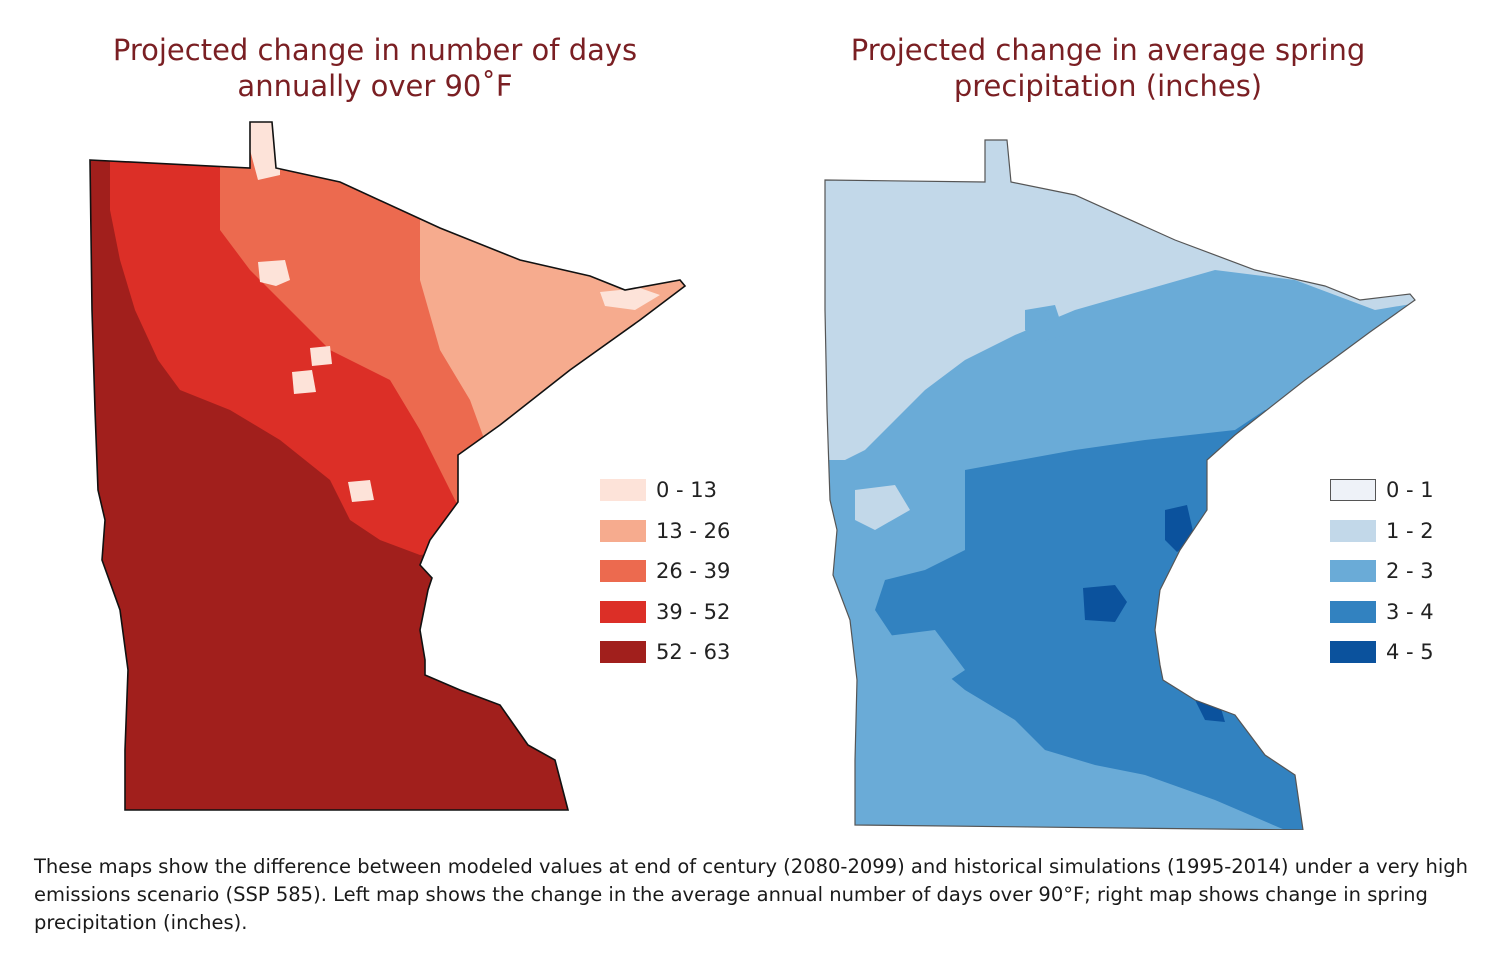 This screenshot has height=955, width=1500. I want to click on legend-item: 2 - 3, so click(1382, 571).